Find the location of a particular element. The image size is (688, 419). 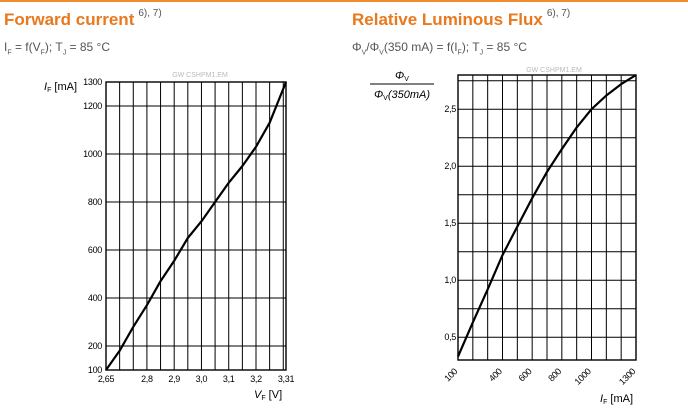

right-watermark: GW CSHPM1.EM is located at coordinates (554, 70).